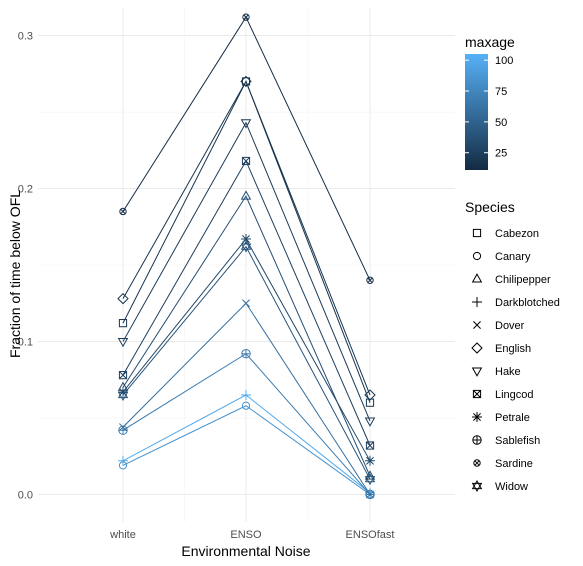  I want to click on x-axis-ticks: white ENSO ENSOfast, so click(251, 535).